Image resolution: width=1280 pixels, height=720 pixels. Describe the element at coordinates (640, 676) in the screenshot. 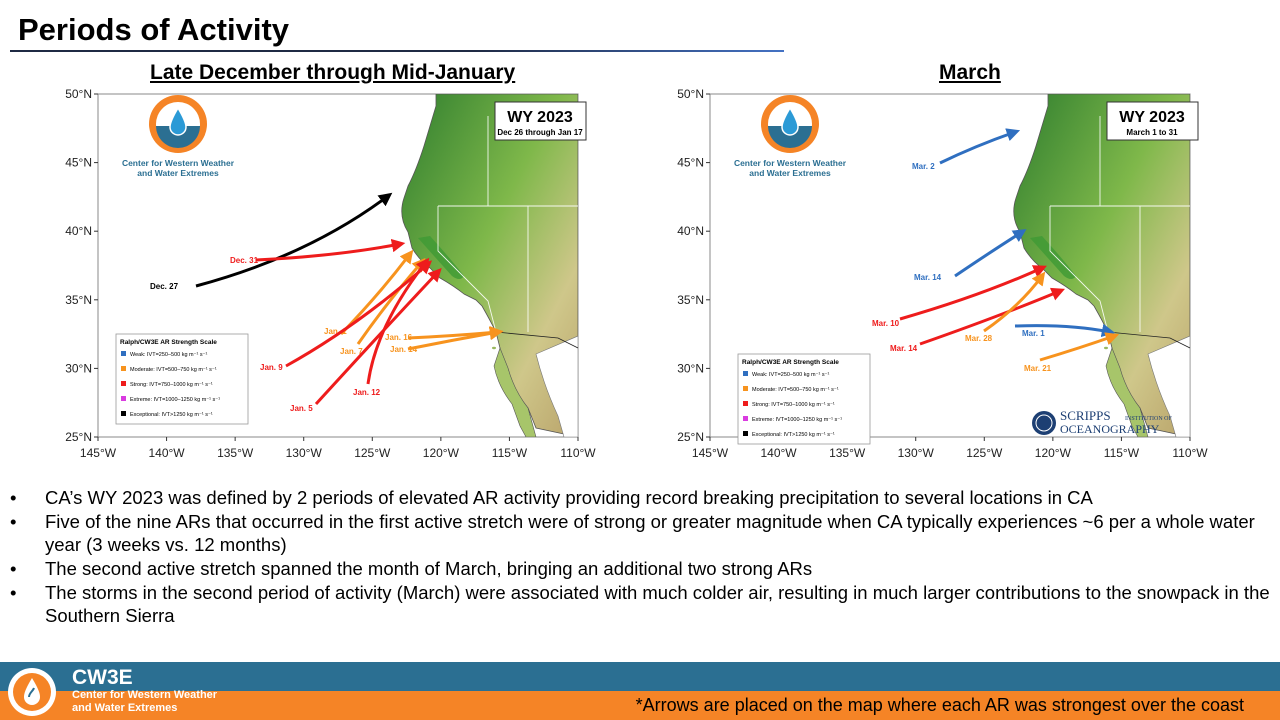

I see `footer-blue-band` at that location.